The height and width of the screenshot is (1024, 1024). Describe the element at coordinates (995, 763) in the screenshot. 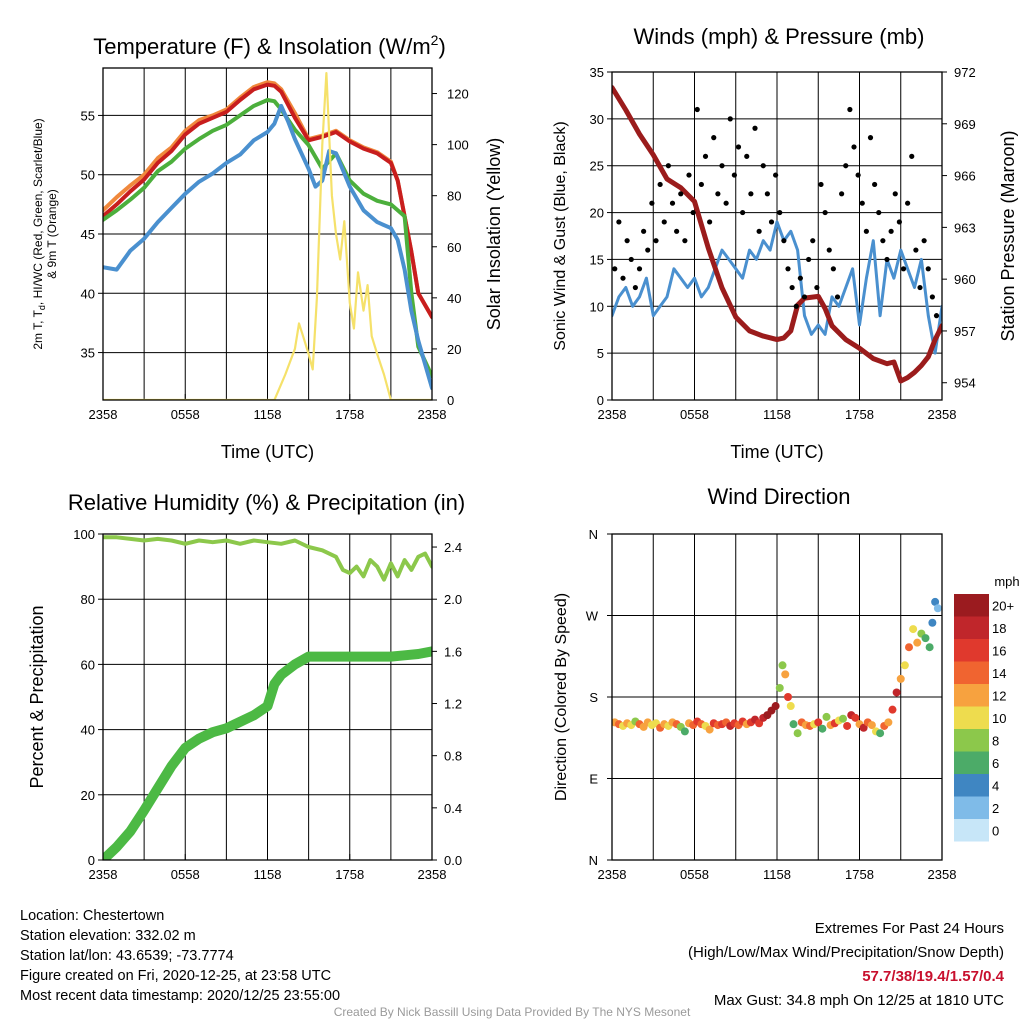

I see `colorbar-label: 6` at that location.